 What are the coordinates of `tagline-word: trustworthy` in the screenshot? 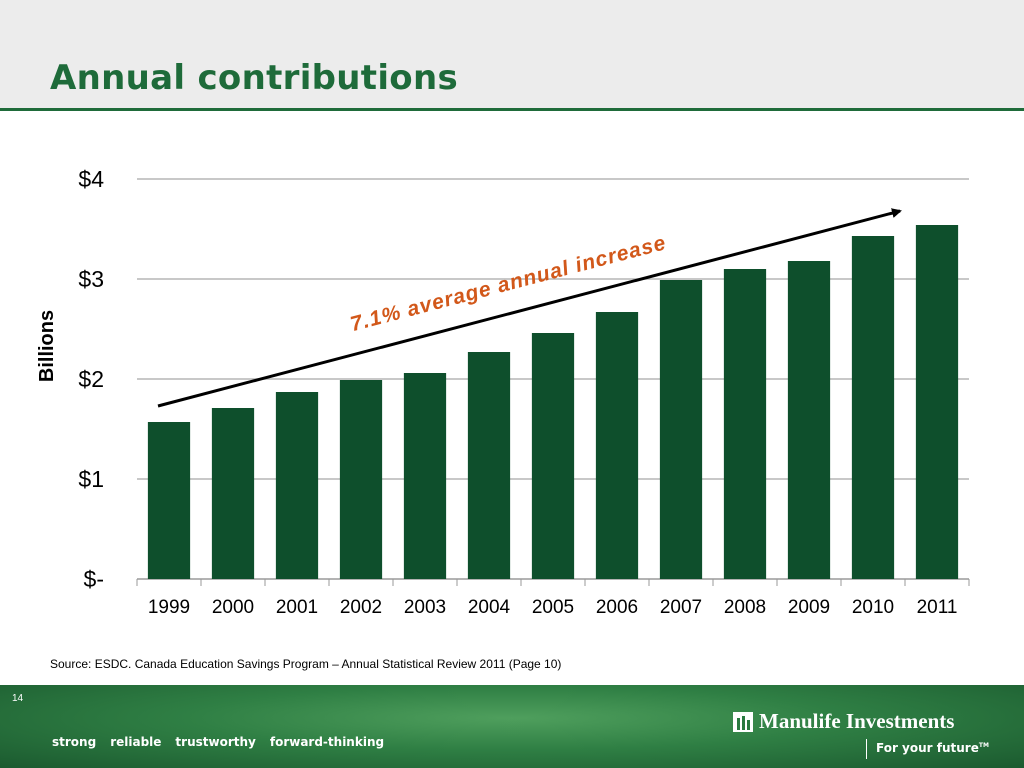 It's located at (215, 742).